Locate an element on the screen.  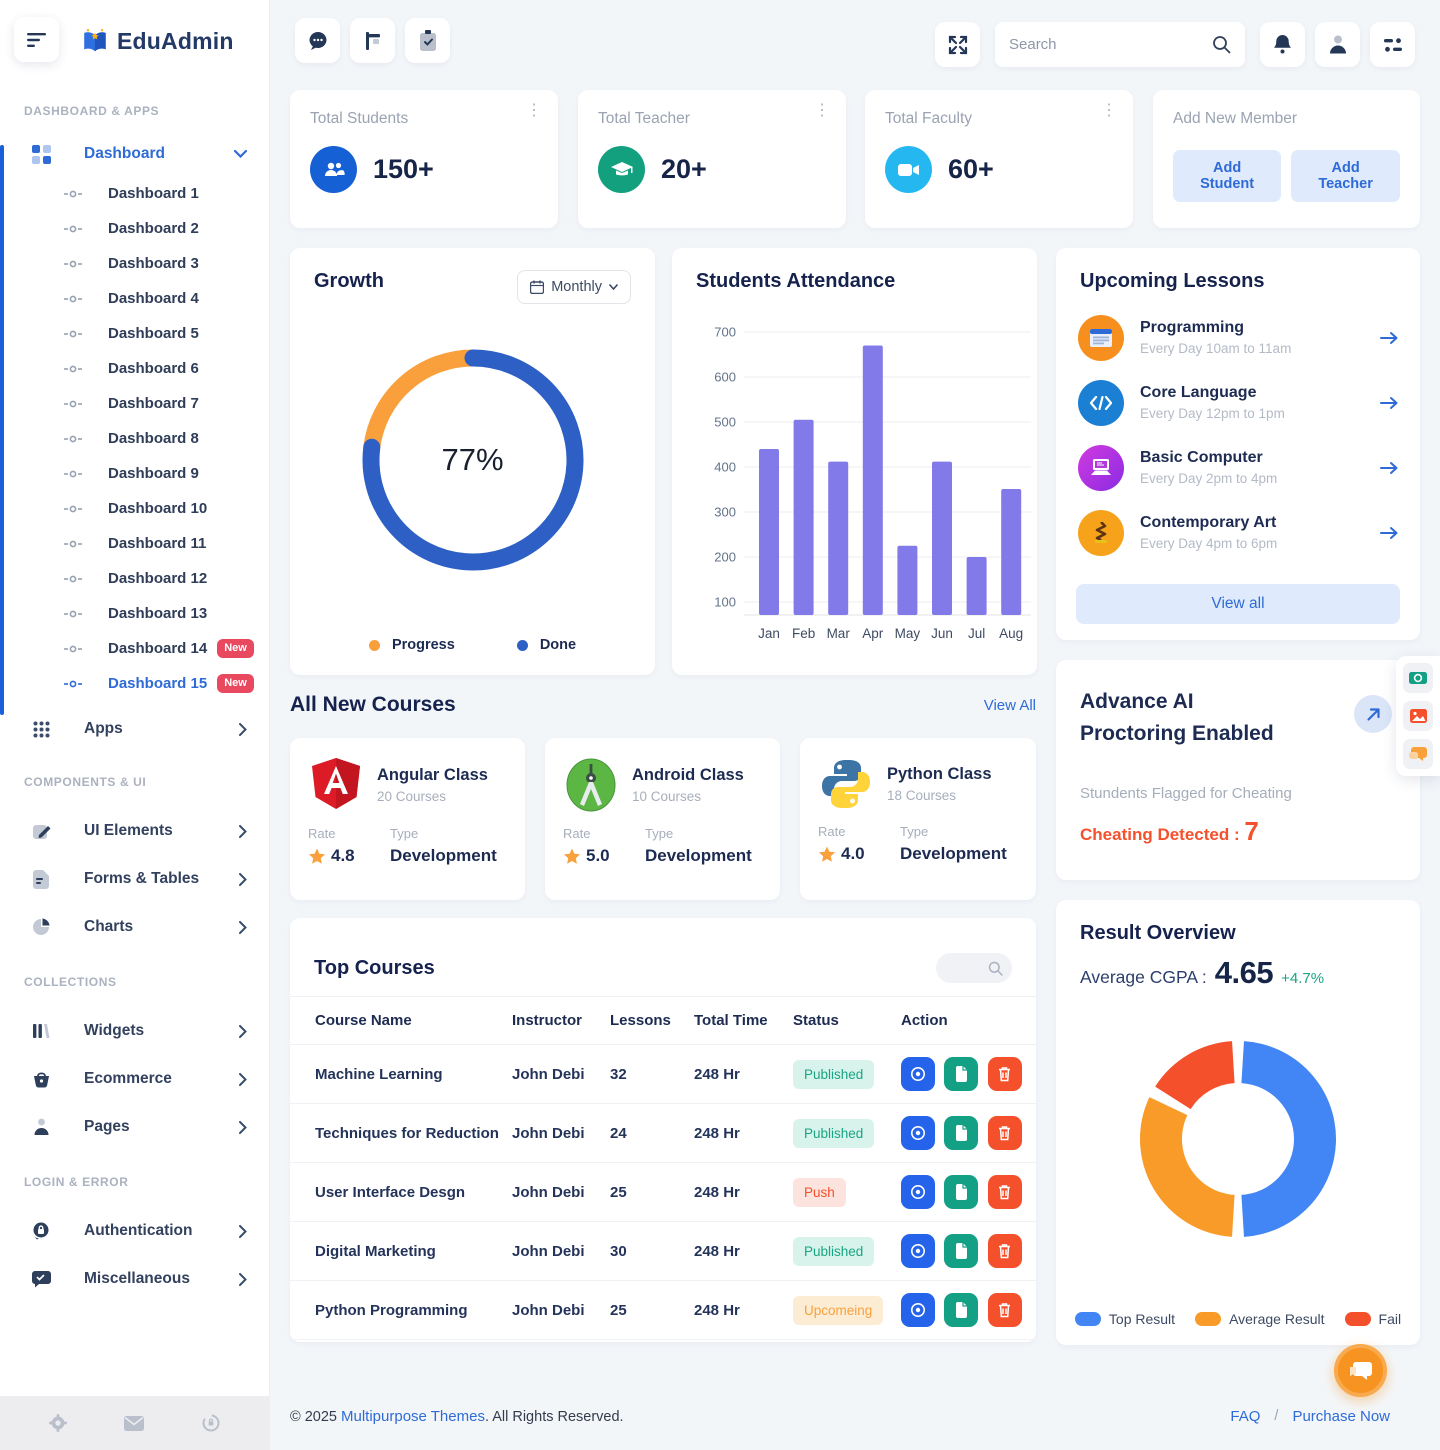
purchase-now-link: Purchase Now is located at coordinates (1341, 1416).